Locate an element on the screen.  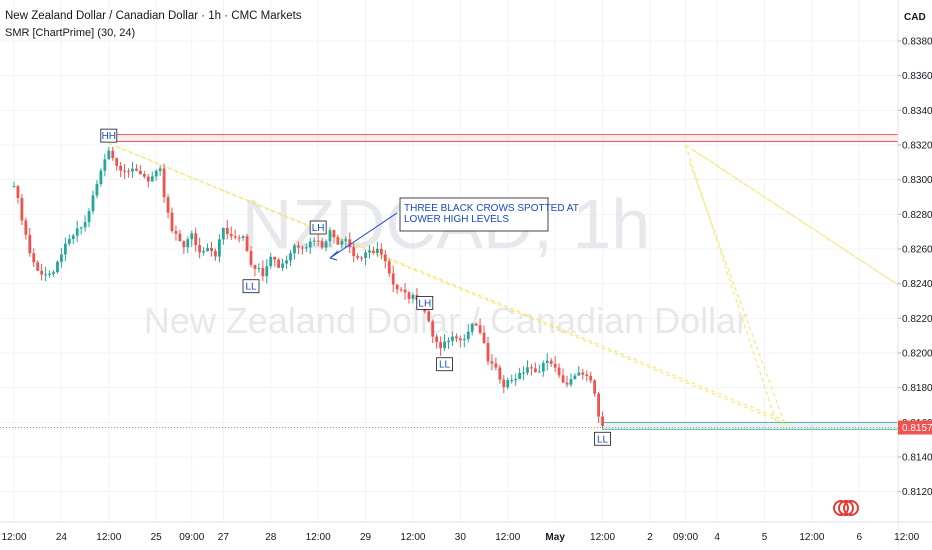
resistance-zone is located at coordinates (503, 138).